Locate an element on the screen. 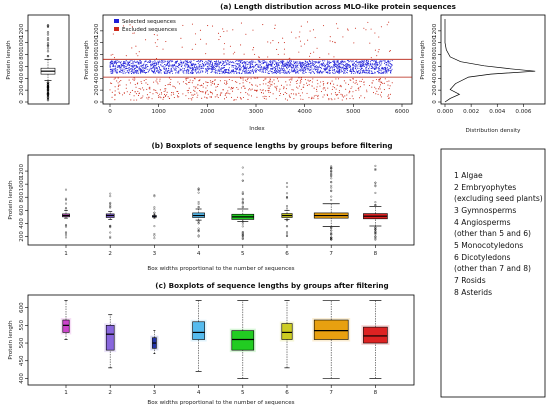  a-left-outlier is located at coordinates (48, 87).